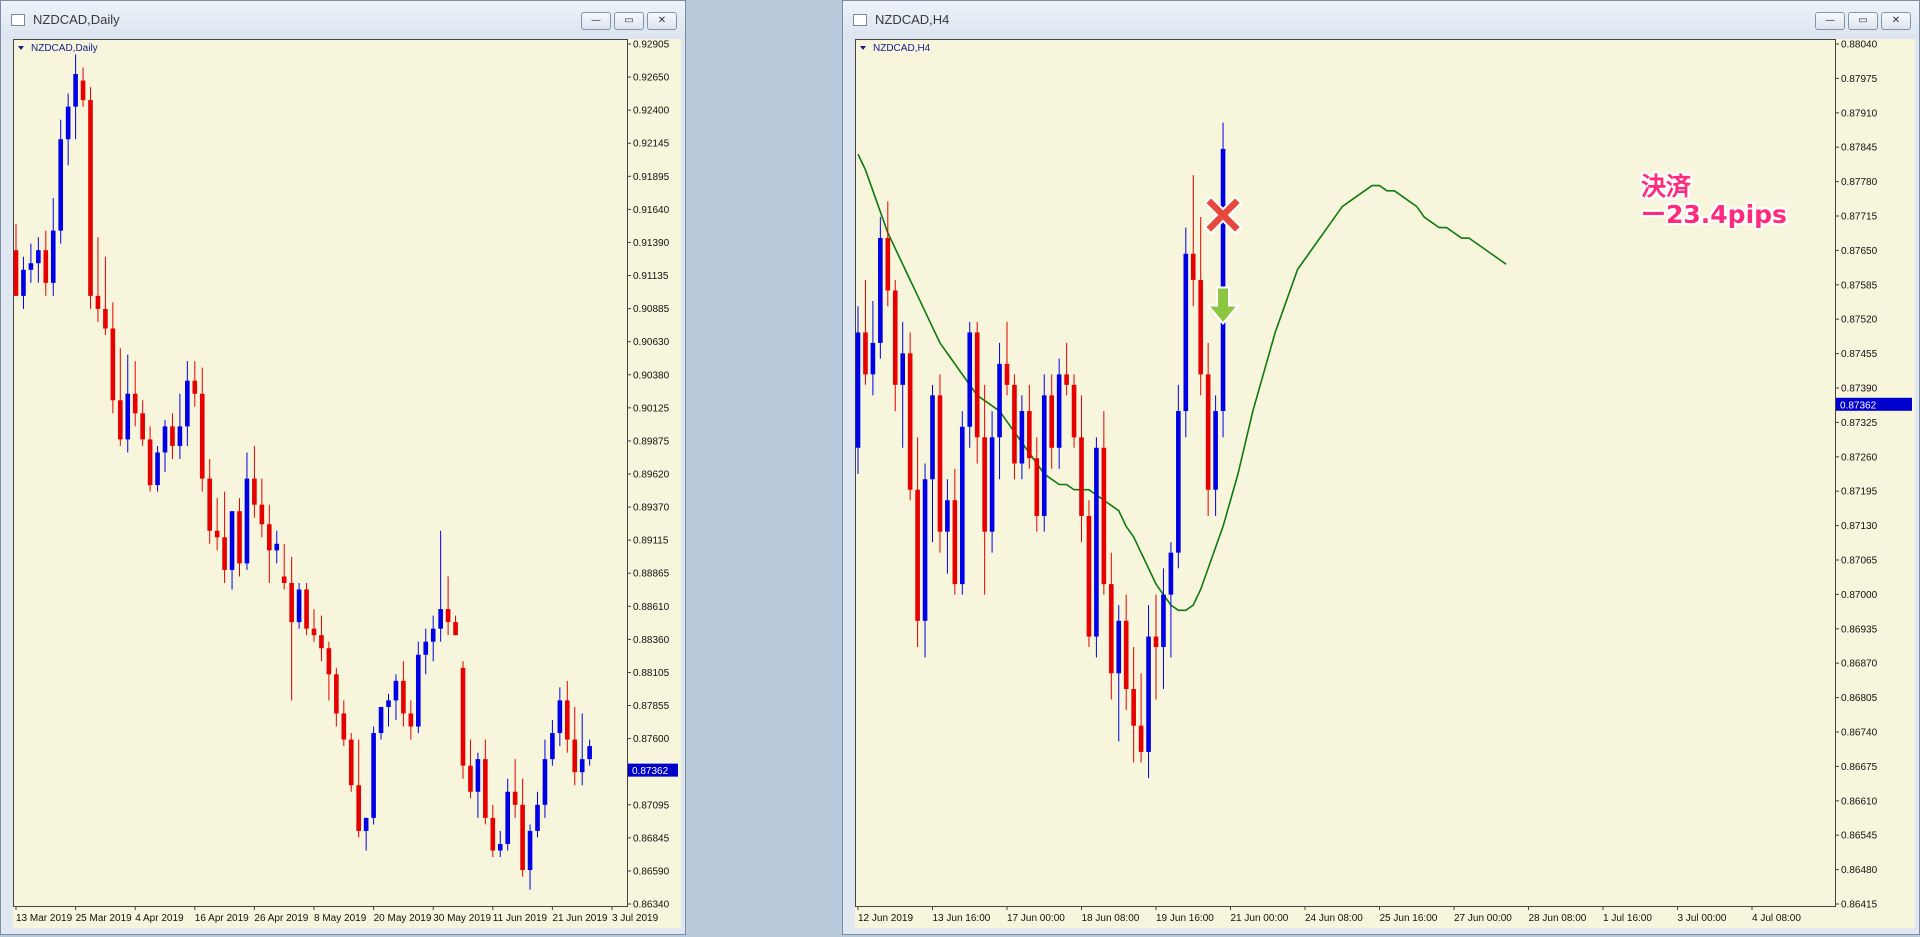 The height and width of the screenshot is (937, 1920). I want to click on y-tick-label: 0.92145, so click(651, 144).